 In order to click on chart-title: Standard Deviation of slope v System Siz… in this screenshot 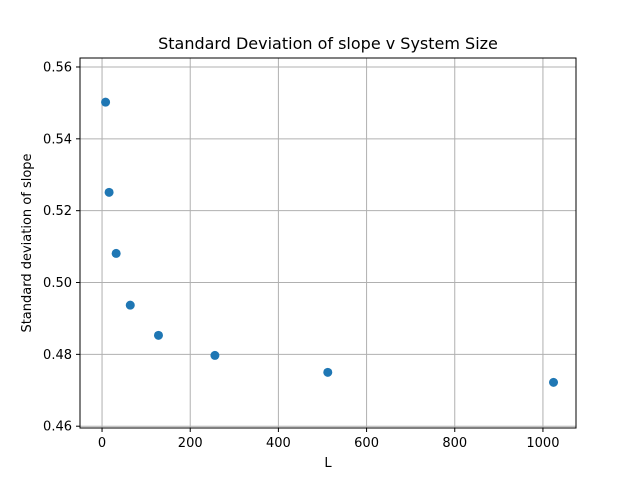, I will do `click(328, 43)`.